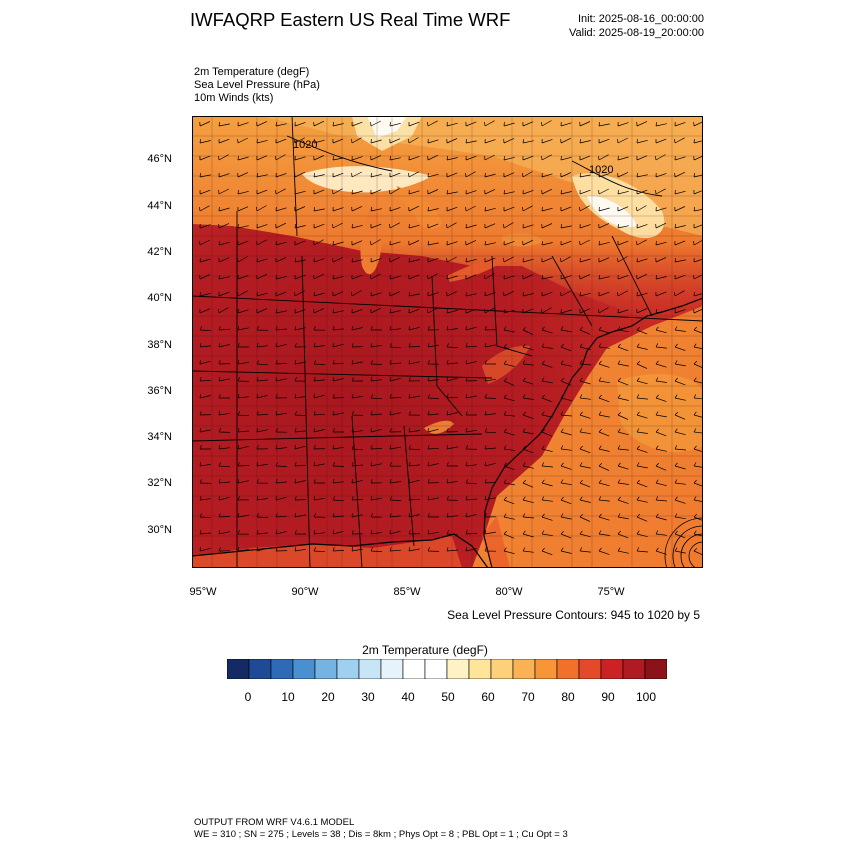 Image resolution: width=850 pixels, height=850 pixels. Describe the element at coordinates (274, 822) in the screenshot. I see `model-info-line-1: OUTPUT FROM WRF V4.6.1 MODEL` at that location.